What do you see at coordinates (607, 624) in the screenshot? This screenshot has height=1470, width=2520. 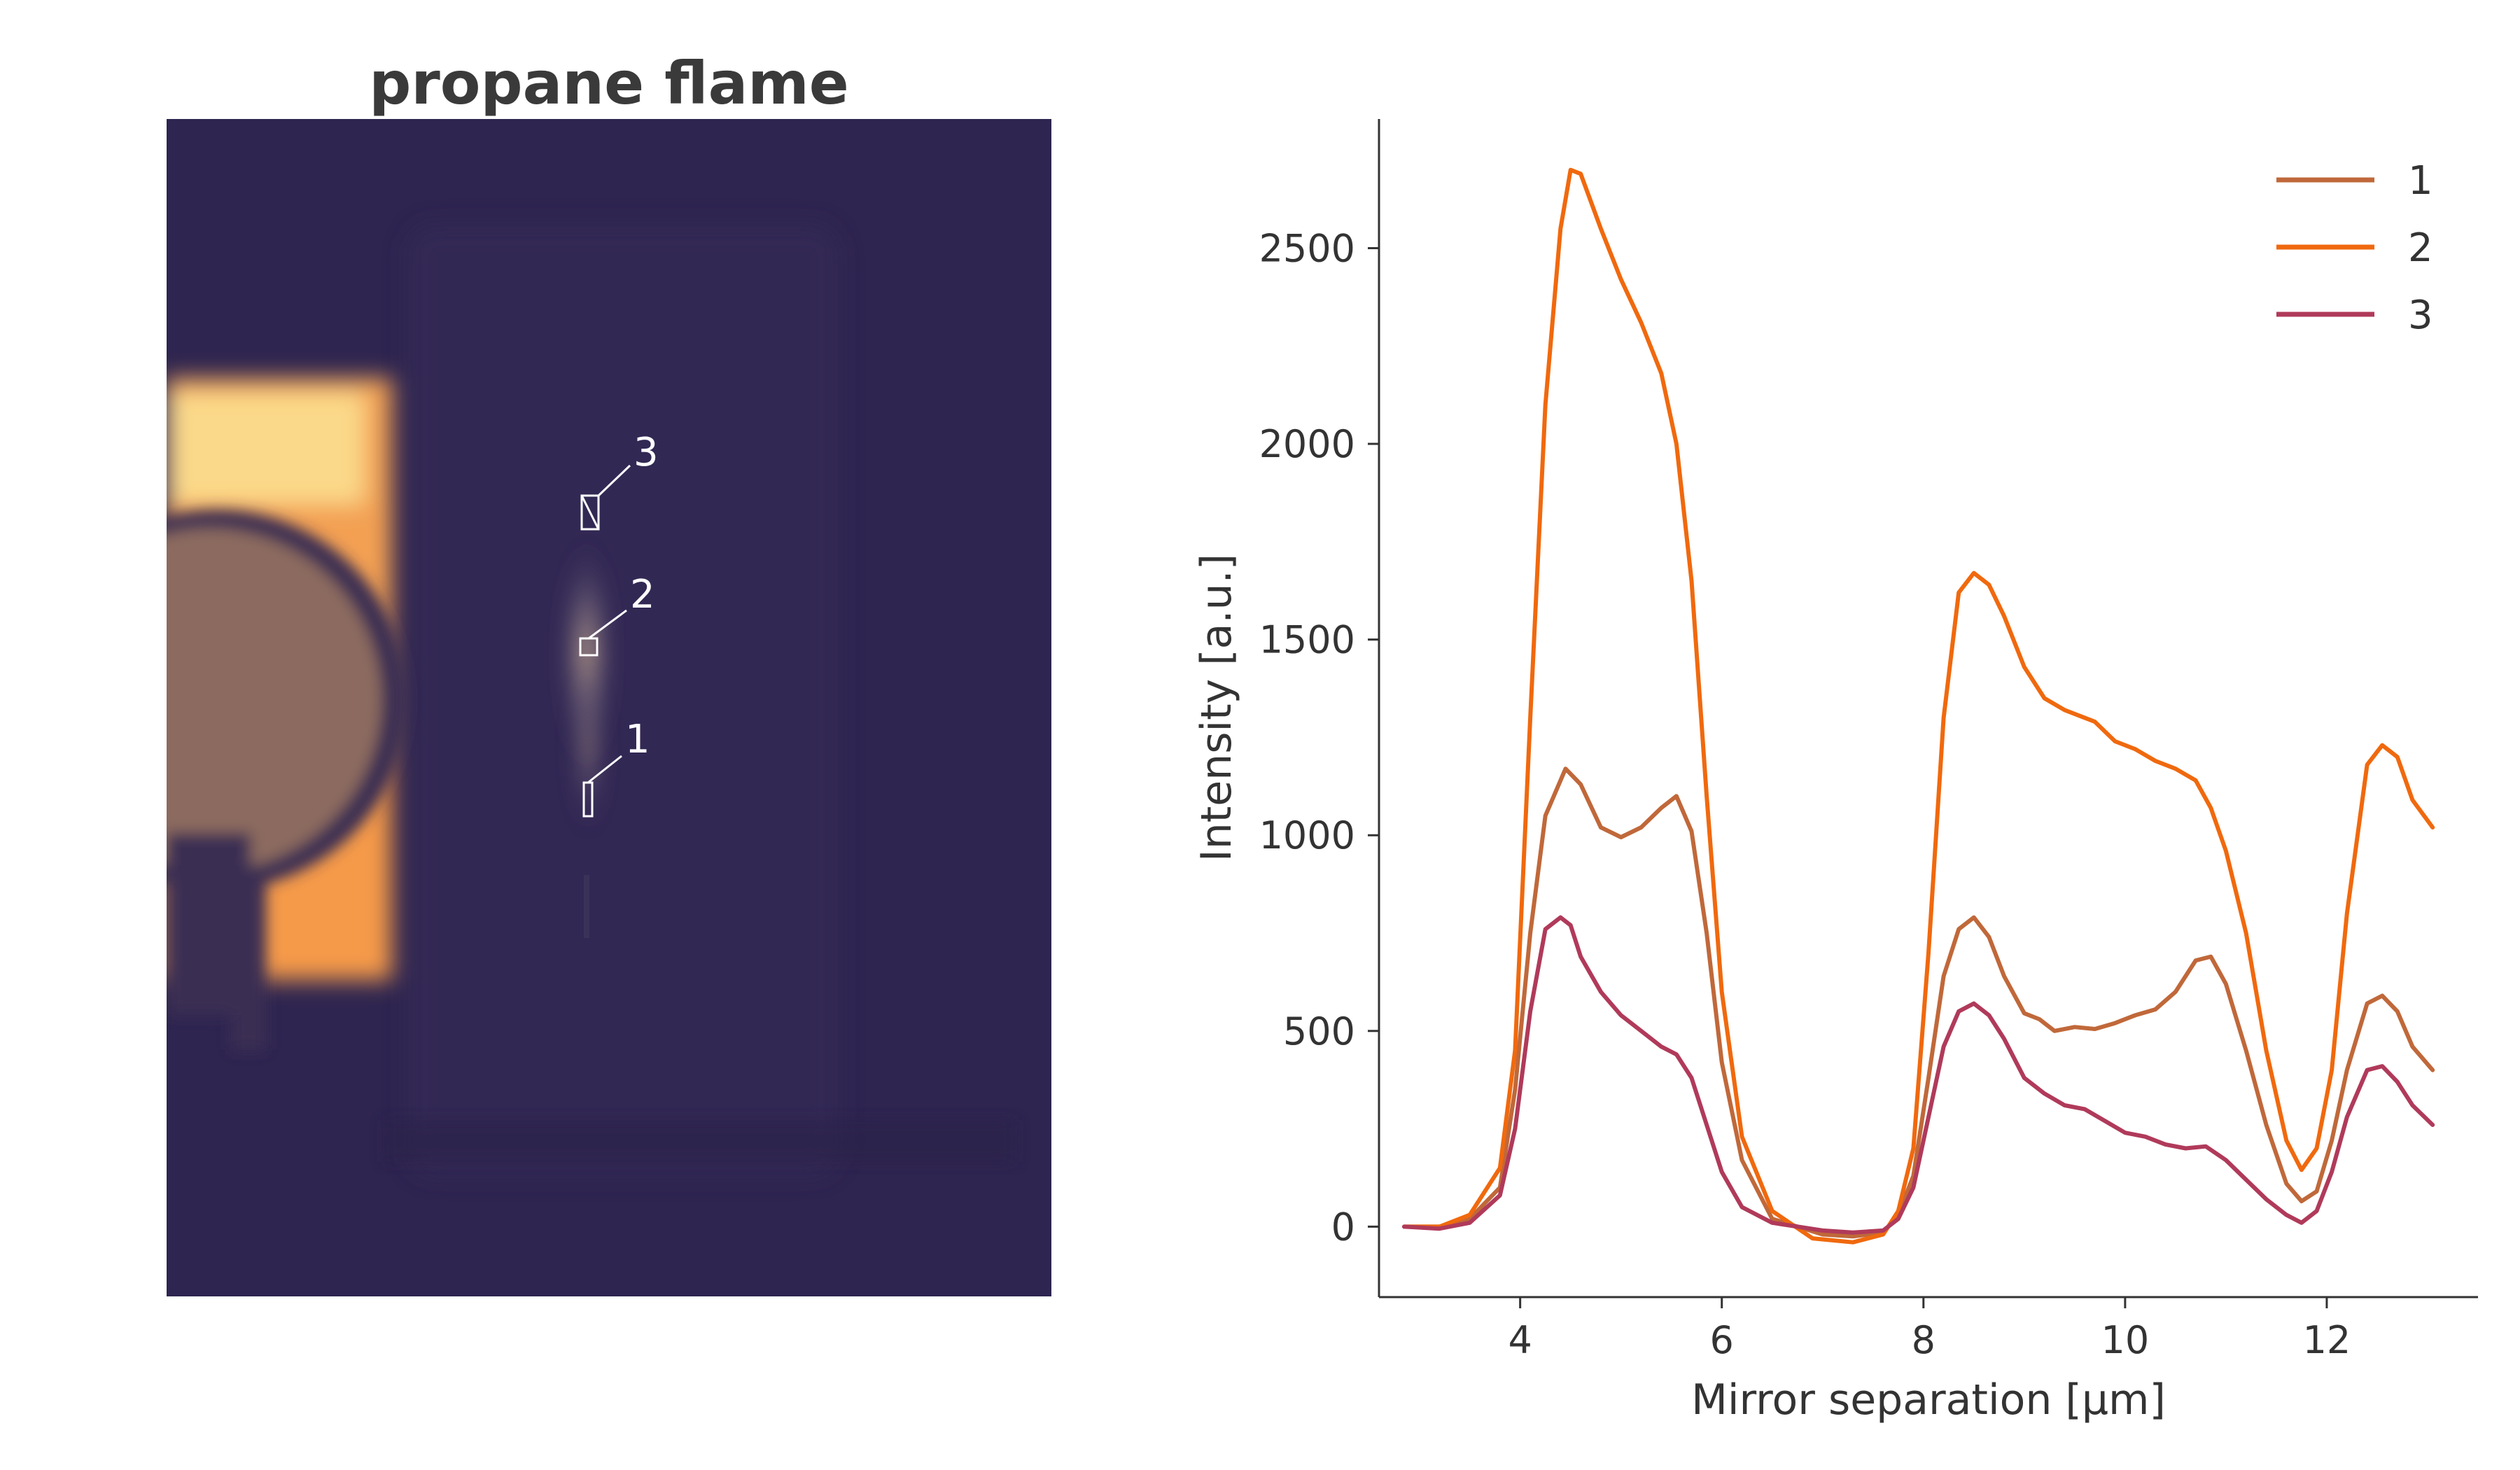 I see `marker-2-leader` at bounding box center [607, 624].